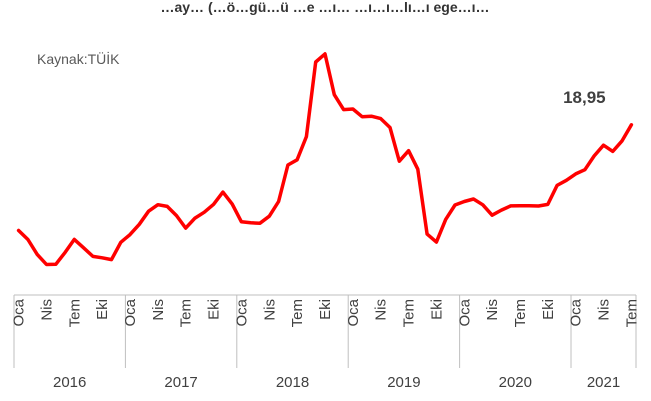 The height and width of the screenshot is (401, 651). I want to click on year-label: 2020, so click(515, 382).